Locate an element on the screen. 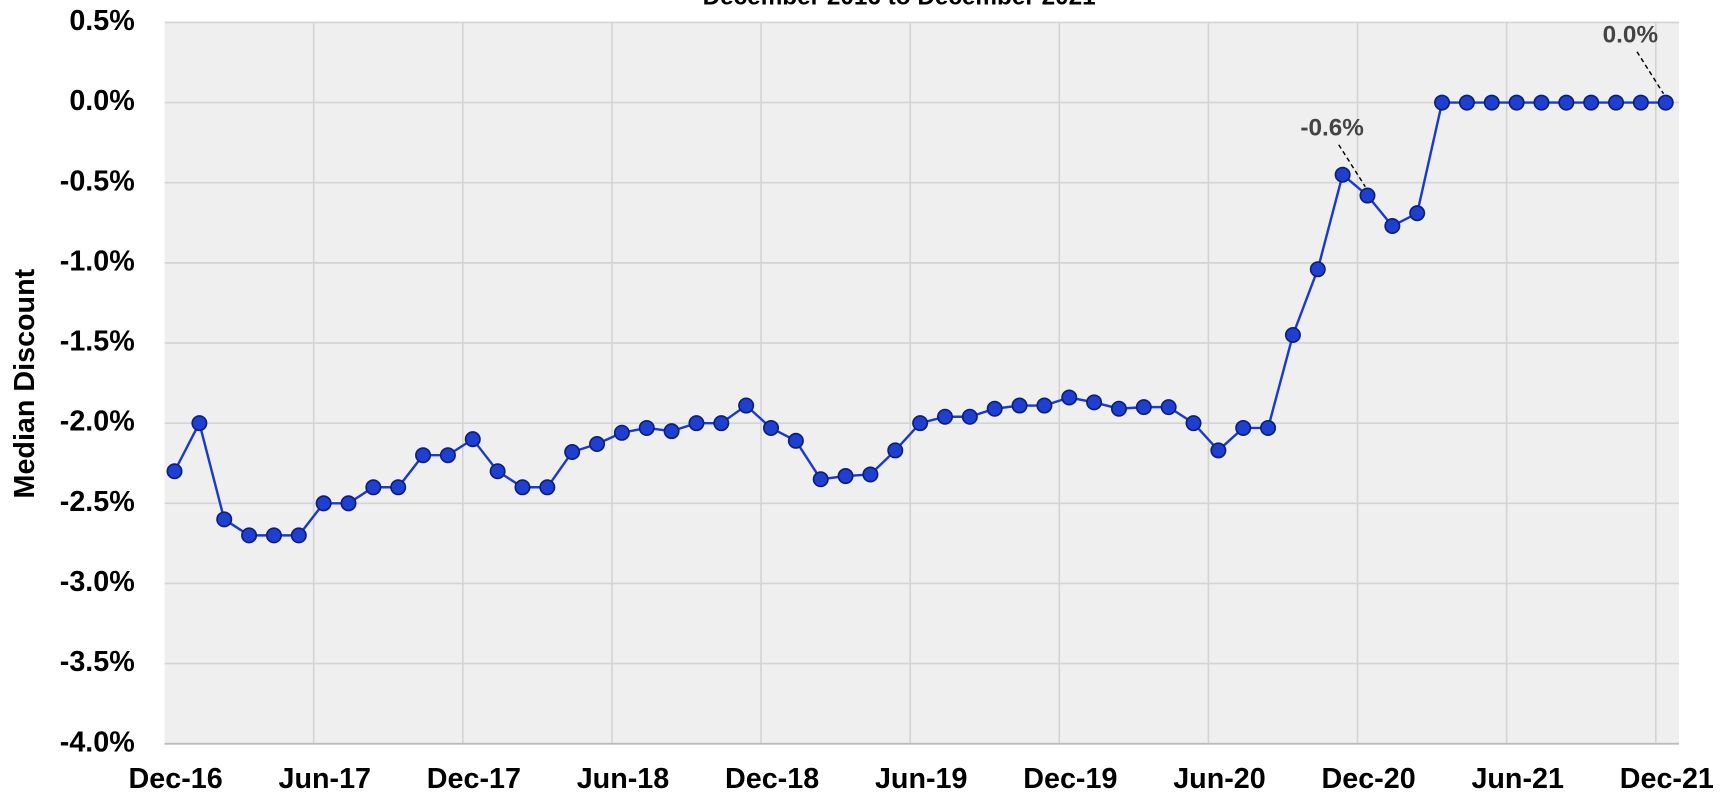 This screenshot has width=1732, height=796. y-tick-label: 0.0% is located at coordinates (101, 101).